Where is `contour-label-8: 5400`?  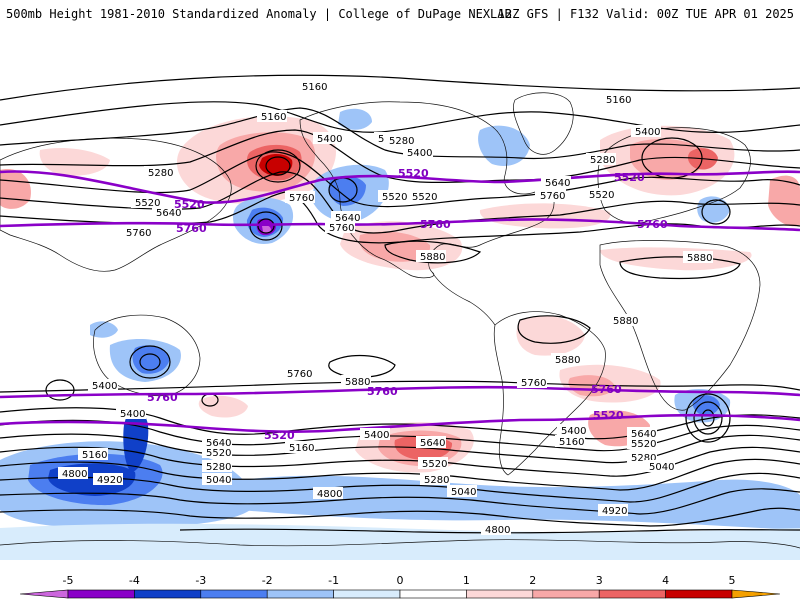
contour-label-8: 5400 is located at coordinates (418, 152).